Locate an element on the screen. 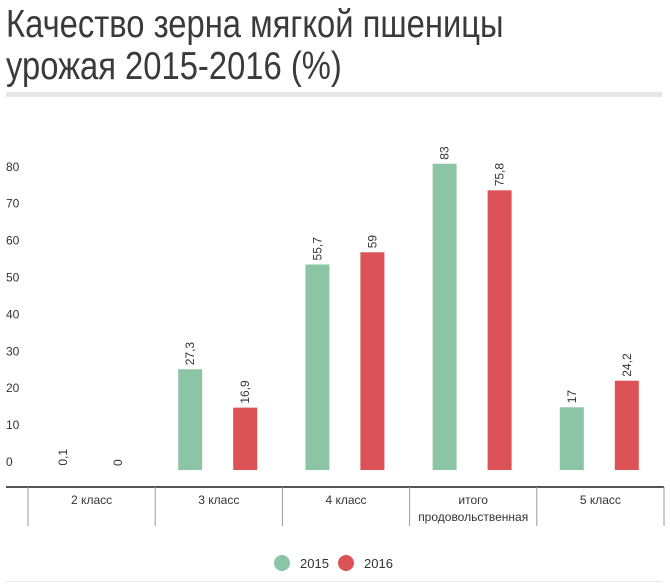 Image resolution: width=670 pixels, height=587 pixels. data-label: 0,1 is located at coordinates (63, 457).